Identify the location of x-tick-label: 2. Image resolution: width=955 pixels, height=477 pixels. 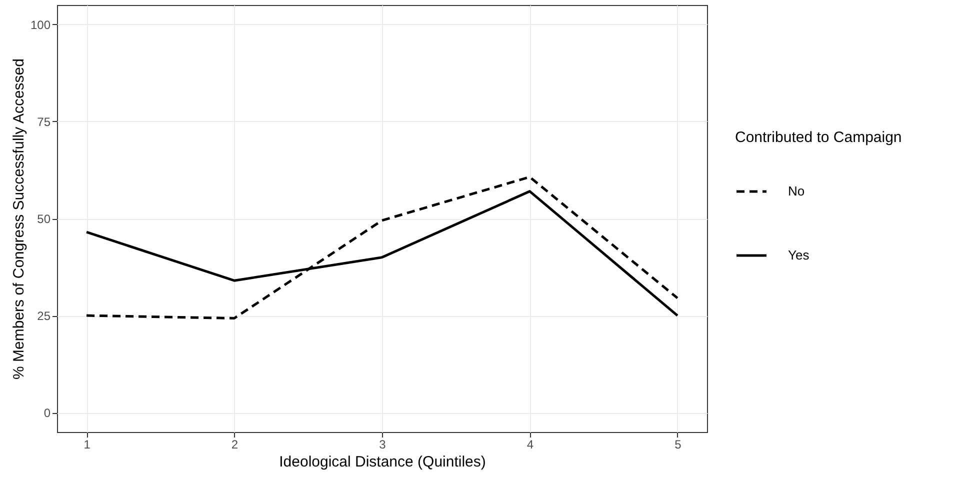
(234, 445).